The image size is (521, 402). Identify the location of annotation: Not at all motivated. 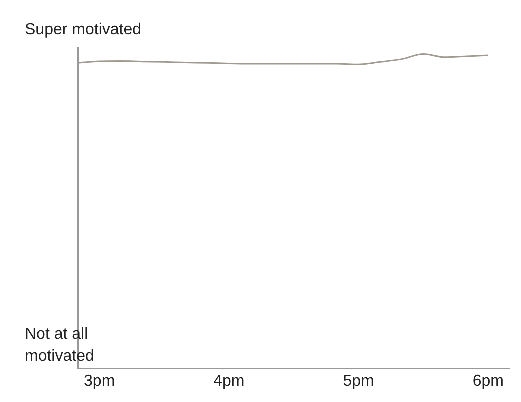
(59, 346).